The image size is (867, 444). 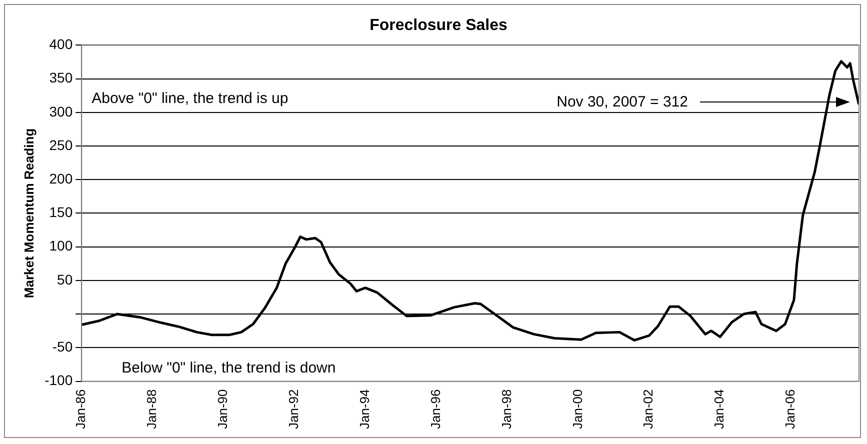 What do you see at coordinates (439, 25) in the screenshot?
I see `chart-title: Foreclosure Sales` at bounding box center [439, 25].